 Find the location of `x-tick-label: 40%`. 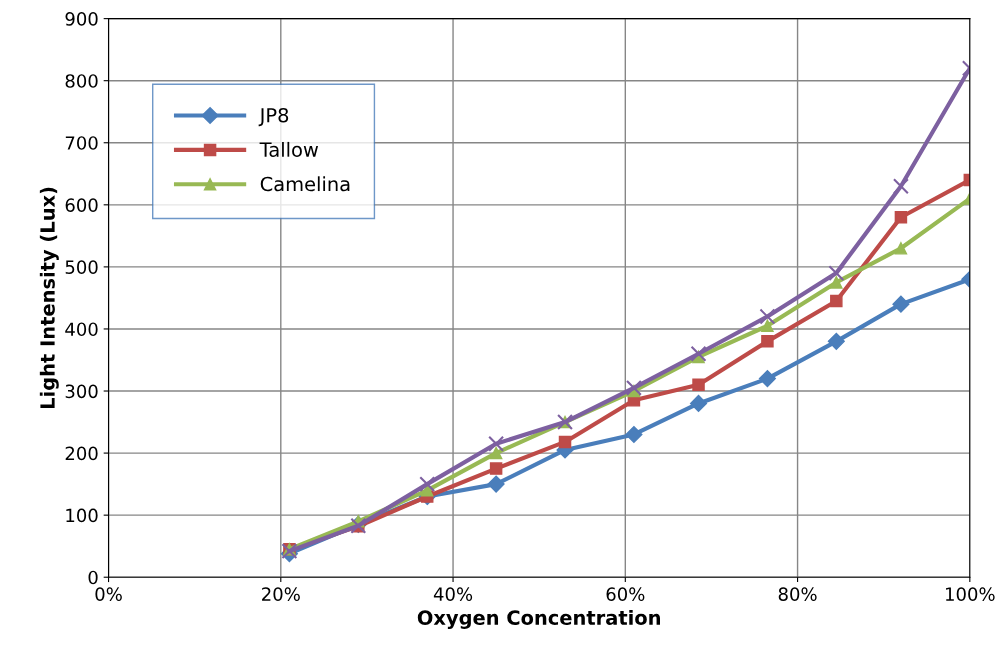

x-tick-label: 40% is located at coordinates (453, 594).